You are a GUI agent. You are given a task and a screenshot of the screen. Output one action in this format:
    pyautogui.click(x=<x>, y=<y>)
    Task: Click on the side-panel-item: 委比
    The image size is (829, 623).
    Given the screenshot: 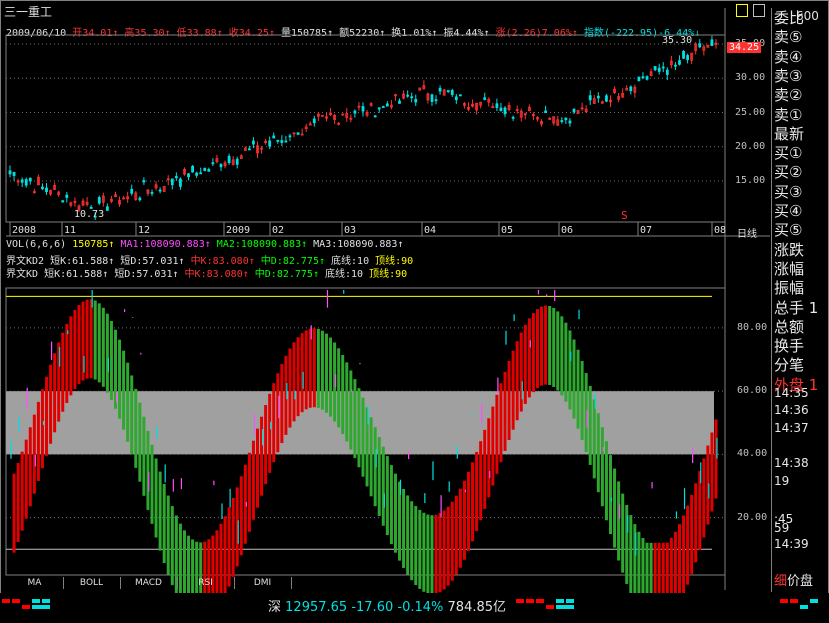 What is the action you would take?
    pyautogui.click(x=789, y=18)
    